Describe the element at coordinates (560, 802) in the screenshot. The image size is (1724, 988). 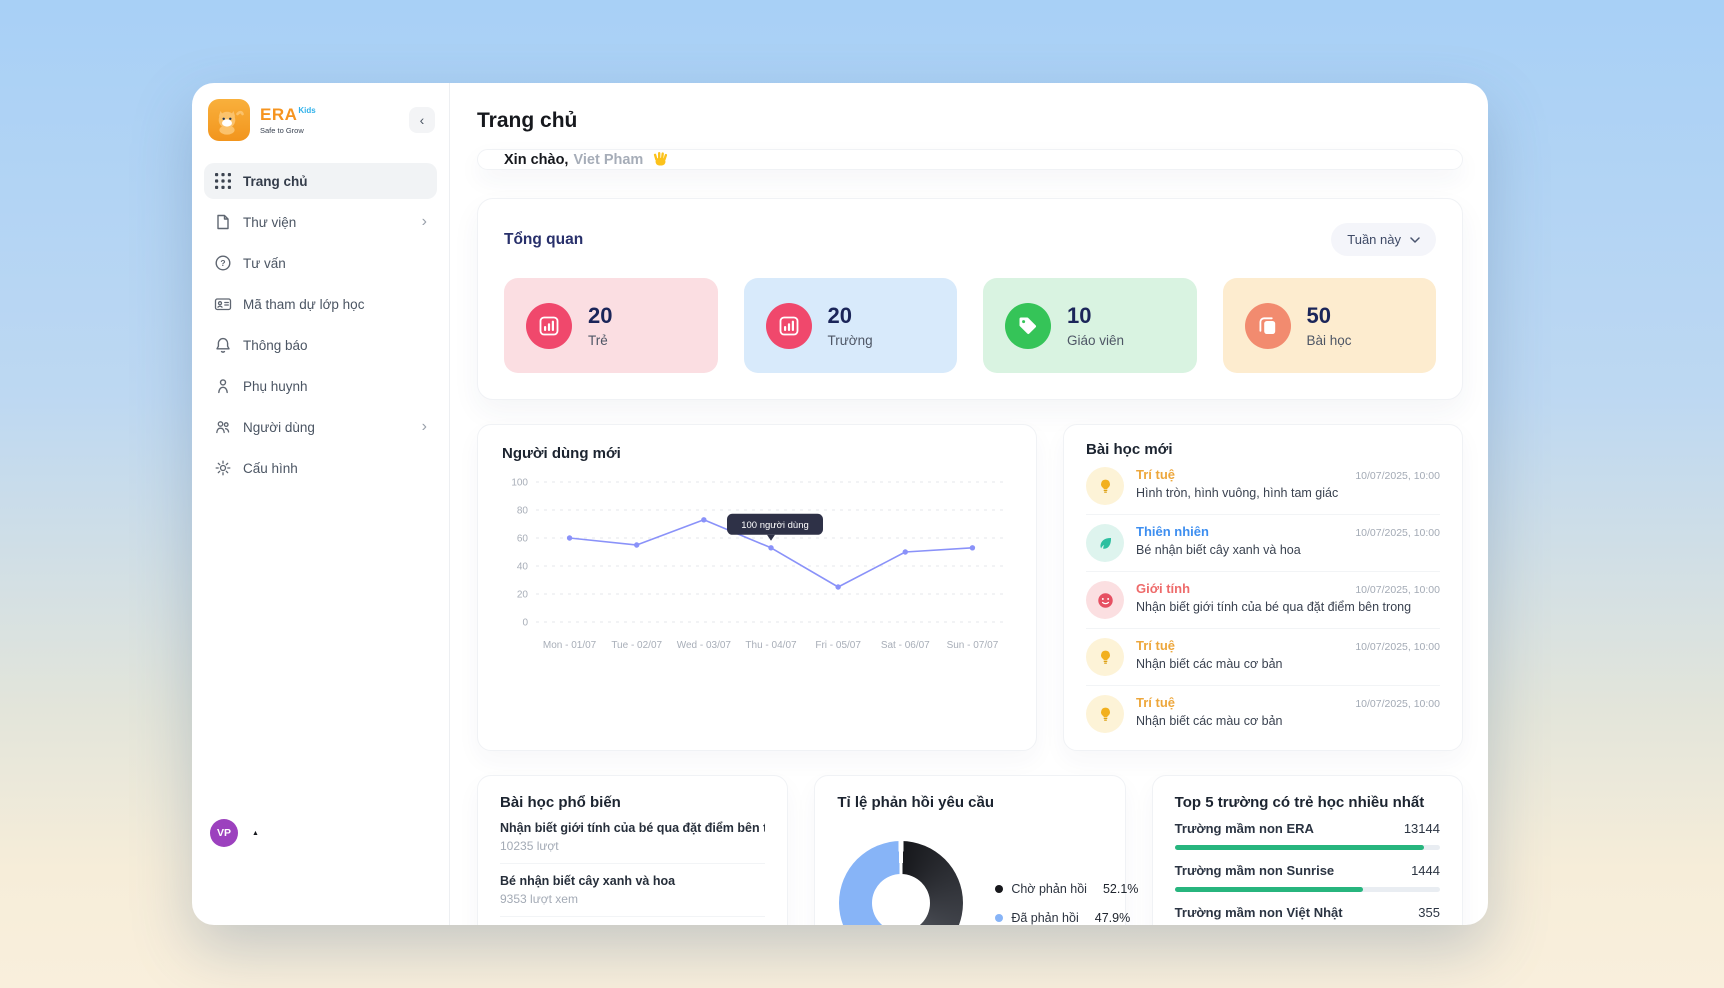
I see `popular-lessons-title: Bài học phổ biến` at that location.